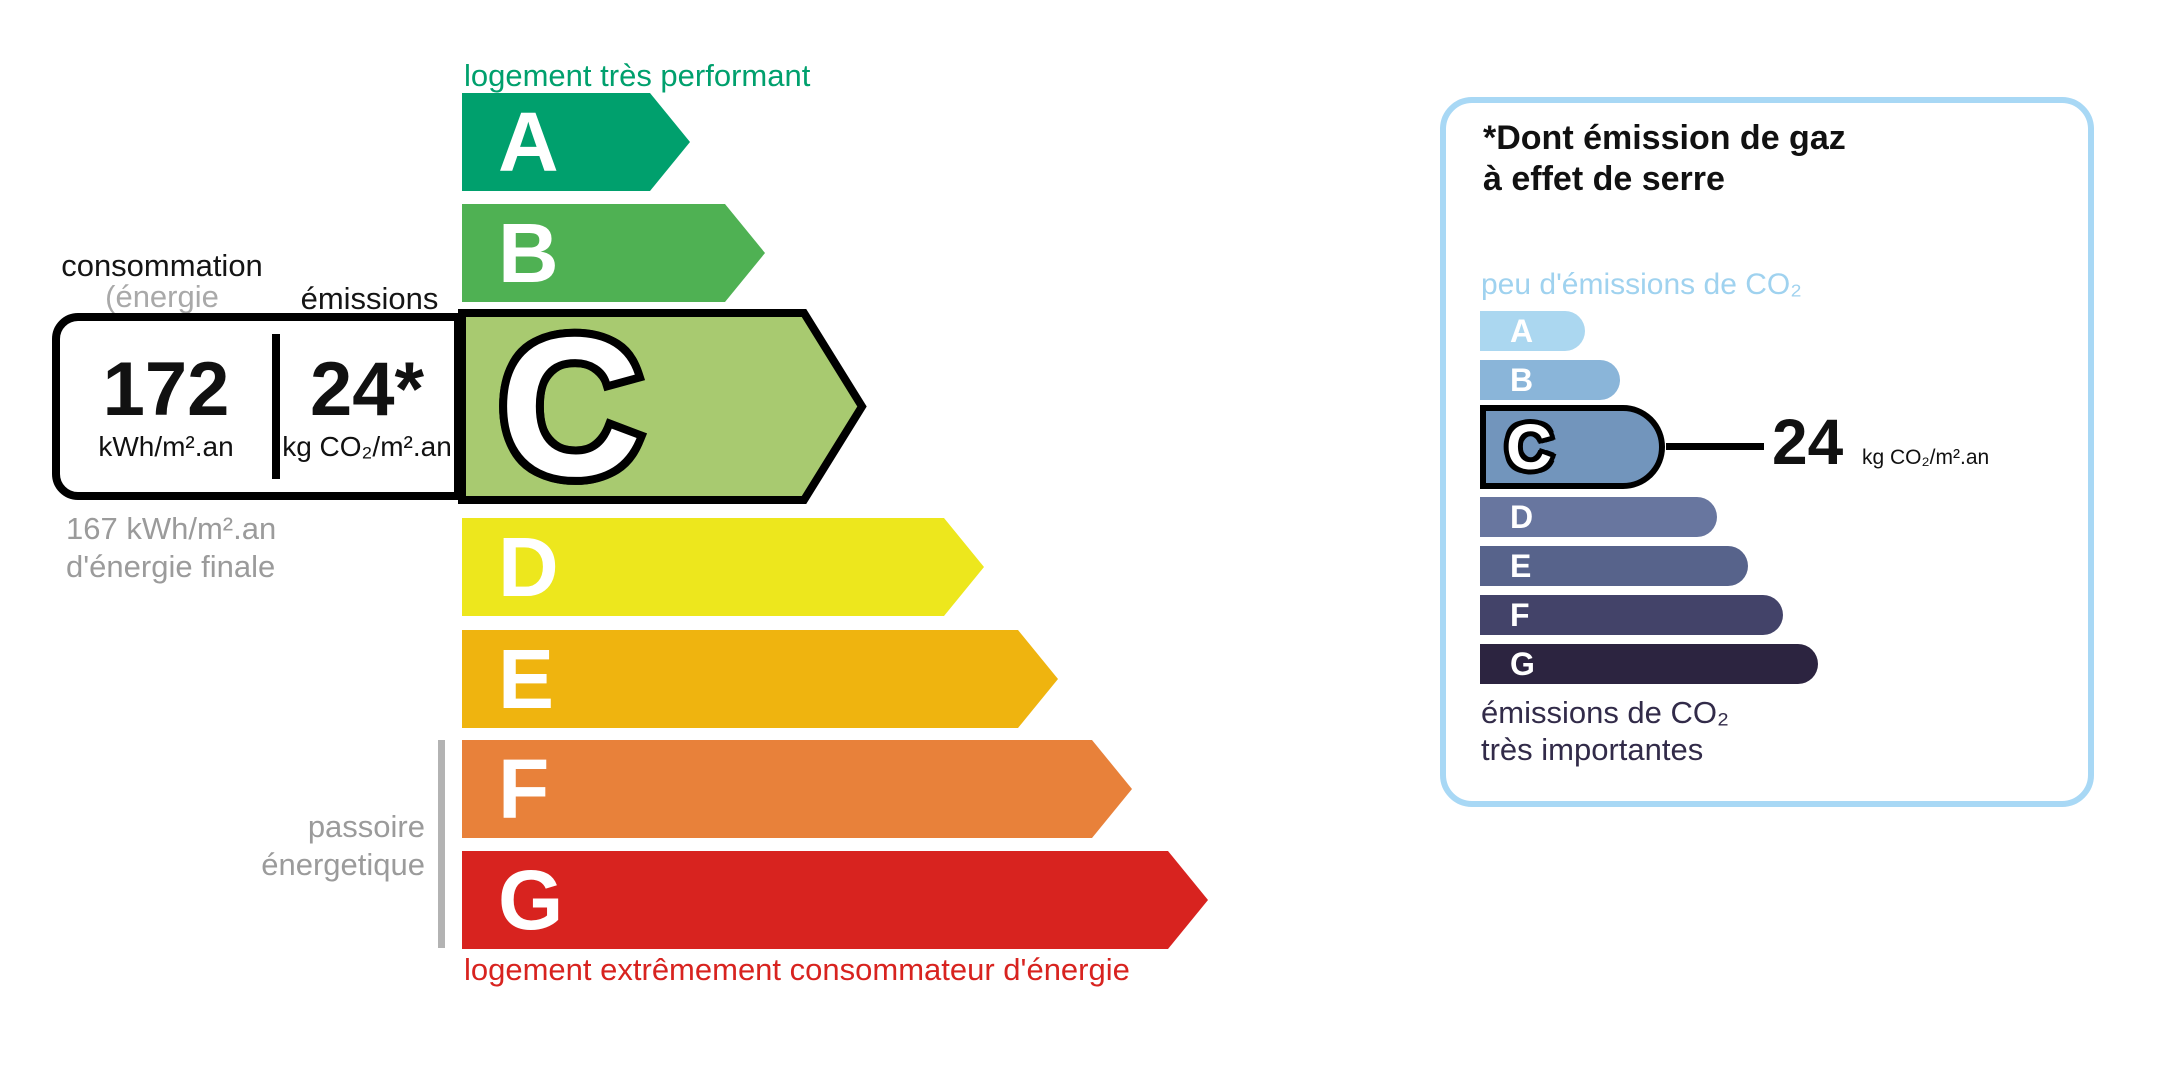 This screenshot has height=1079, width=2169. What do you see at coordinates (1522, 664) in the screenshot?
I see `co2-class-letter-g: G` at bounding box center [1522, 664].